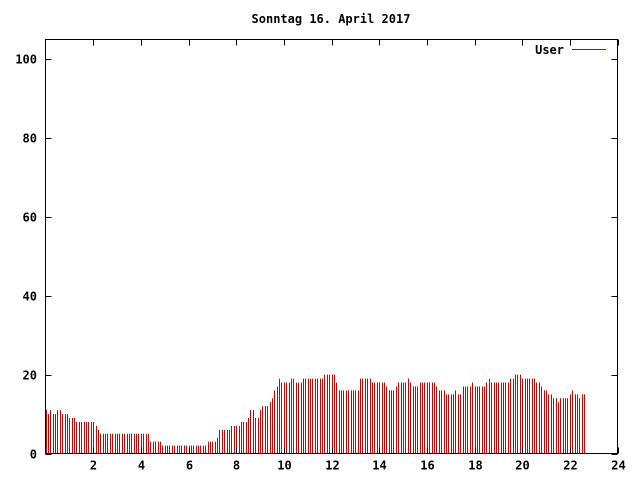 This screenshot has height=480, width=640. I want to click on legend-label-user: User, so click(549, 50).